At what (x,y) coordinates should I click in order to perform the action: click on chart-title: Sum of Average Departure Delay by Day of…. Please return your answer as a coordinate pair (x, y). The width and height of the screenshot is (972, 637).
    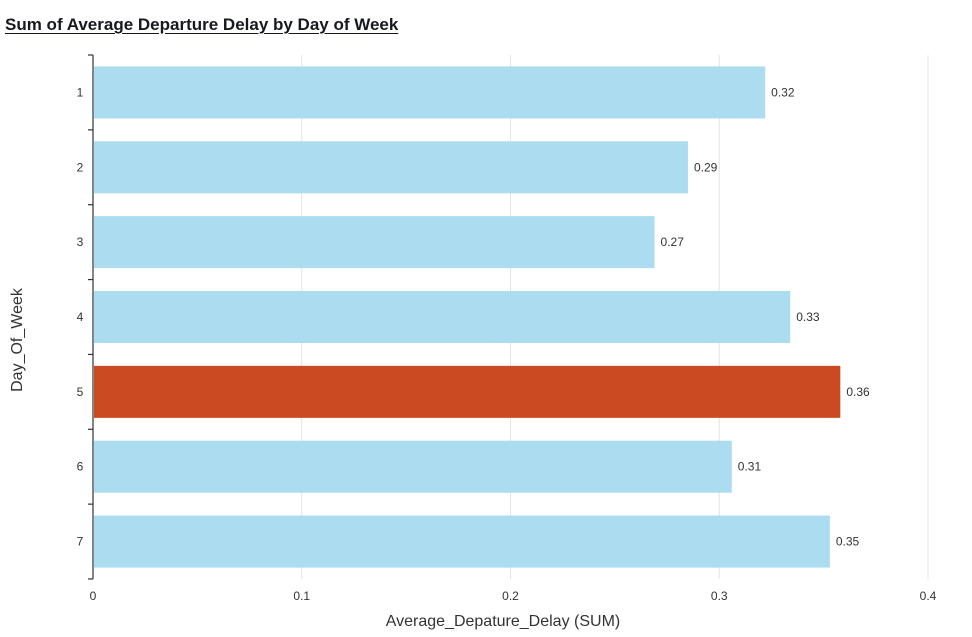
    Looking at the image, I should click on (202, 24).